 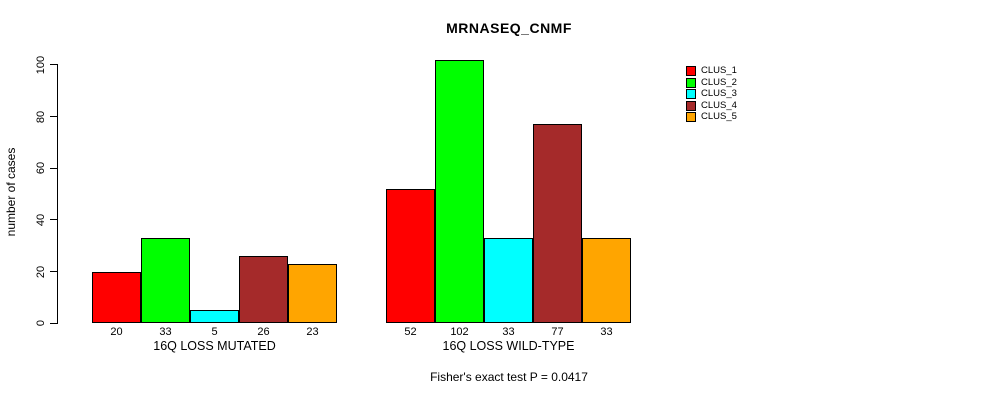 What do you see at coordinates (41, 271) in the screenshot?
I see `y-tick-label: 20` at bounding box center [41, 271].